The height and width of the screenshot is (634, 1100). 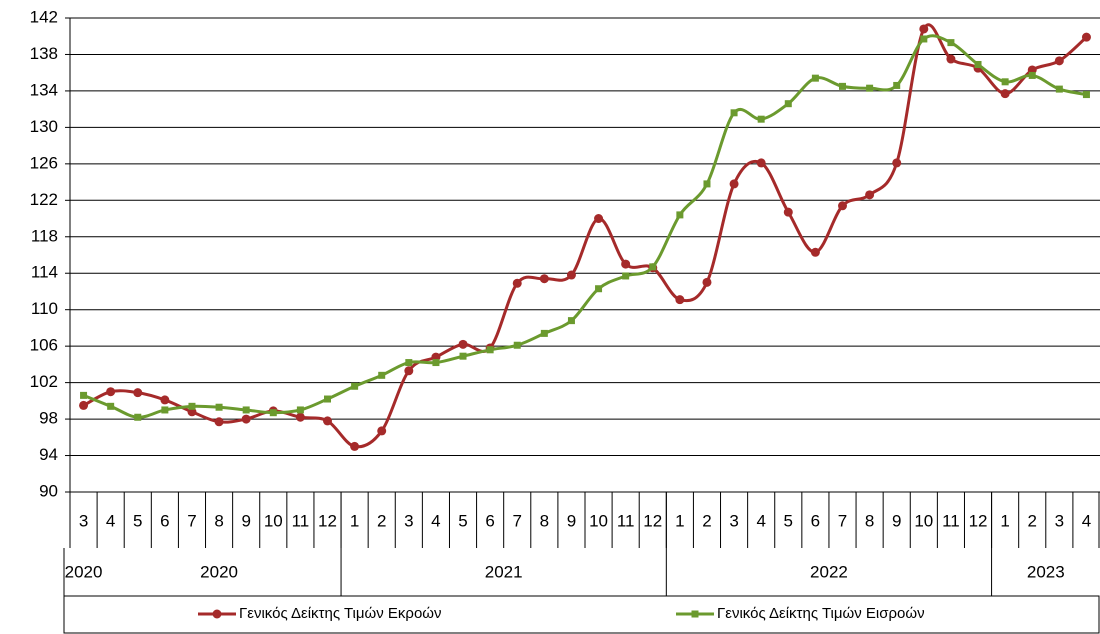 What do you see at coordinates (44, 53) in the screenshot?
I see `y-tick-label: 138` at bounding box center [44, 53].